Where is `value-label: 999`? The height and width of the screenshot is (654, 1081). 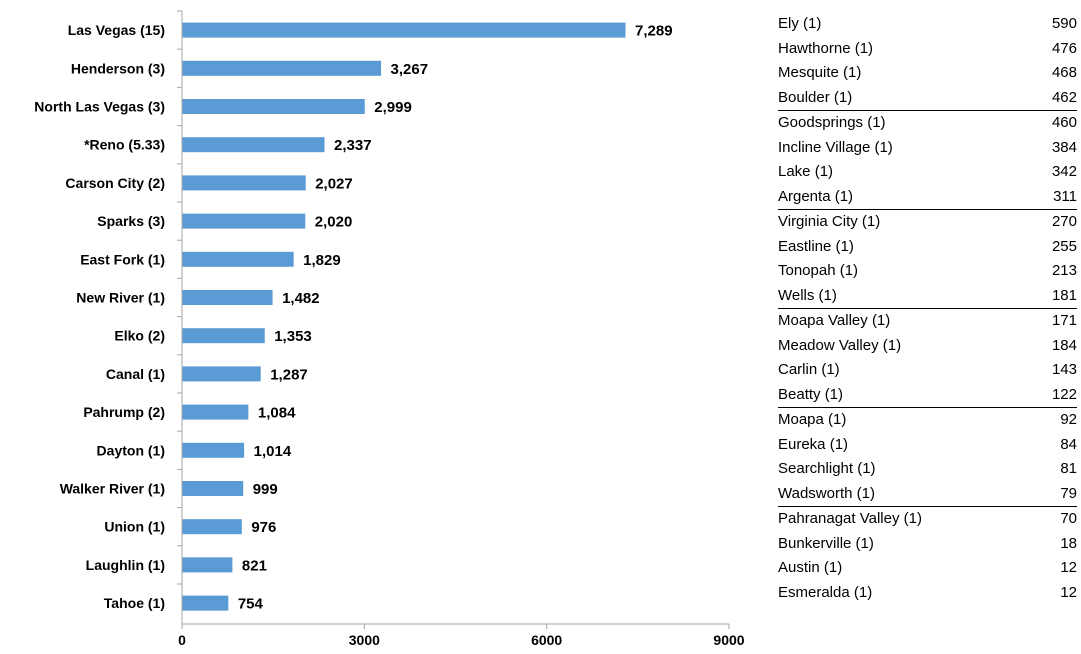
value-label: 999 is located at coordinates (265, 489).